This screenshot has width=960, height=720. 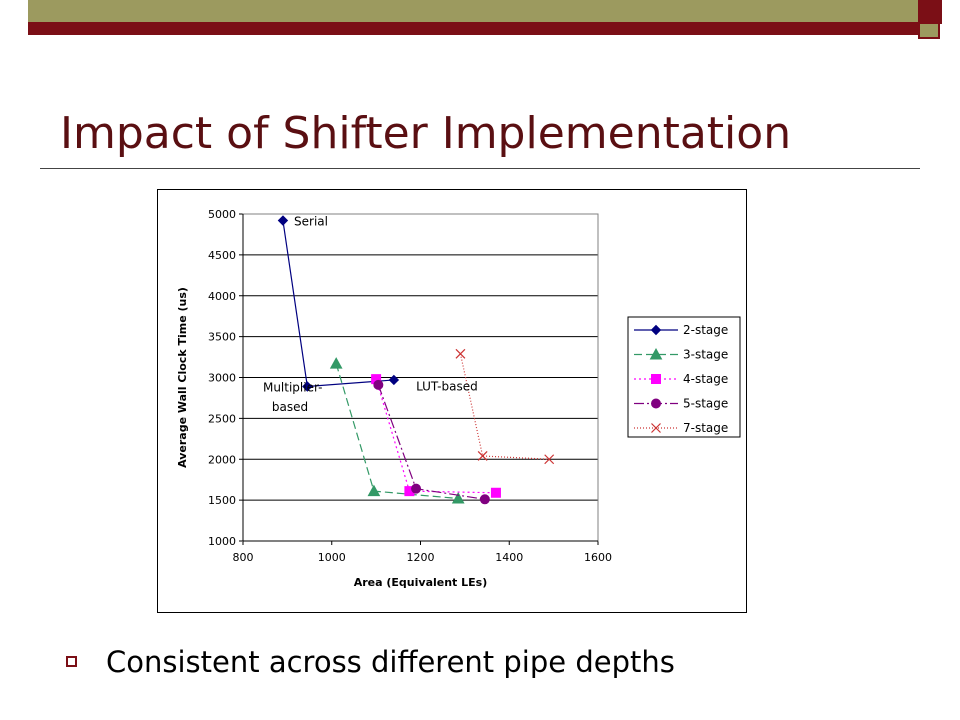 What do you see at coordinates (293, 387) in the screenshot?
I see `annotation: Multiplier-` at bounding box center [293, 387].